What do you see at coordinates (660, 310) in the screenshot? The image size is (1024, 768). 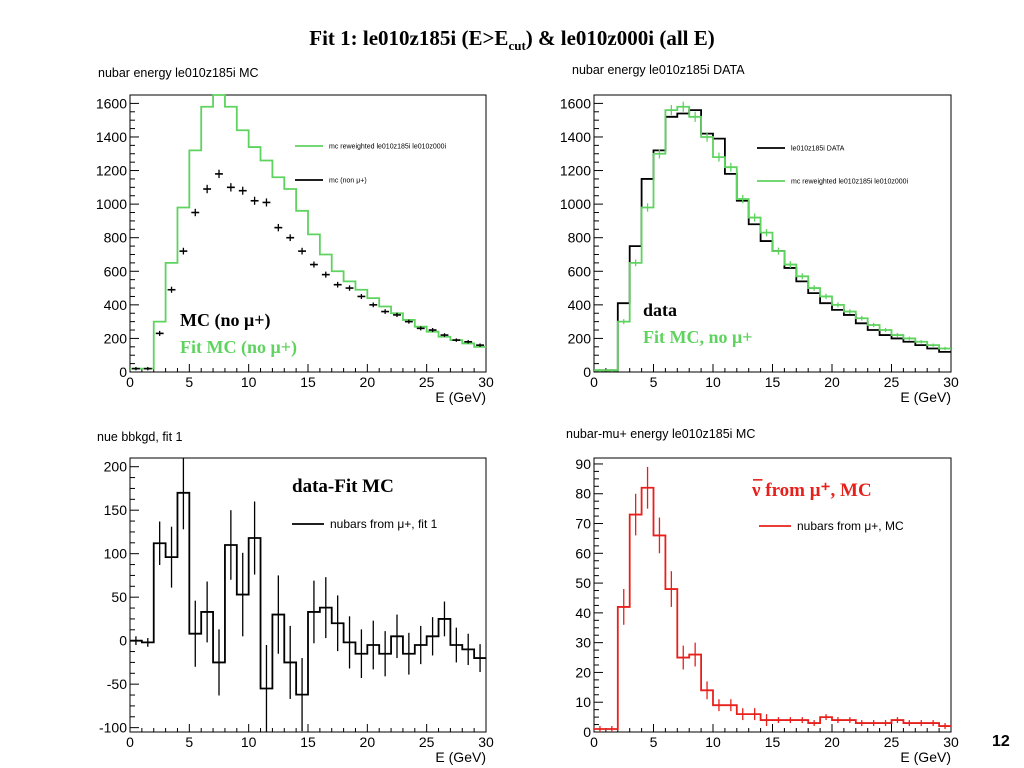 I see `annotation-text: data` at bounding box center [660, 310].